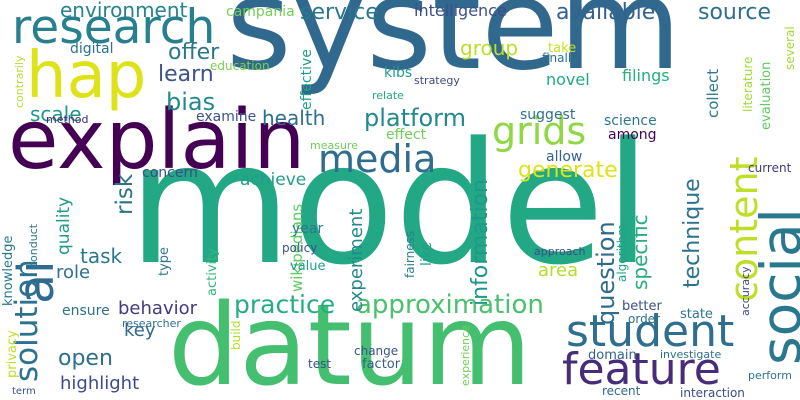 The image size is (800, 400). What do you see at coordinates (568, 170) in the screenshot?
I see `word-generate: generate` at bounding box center [568, 170].